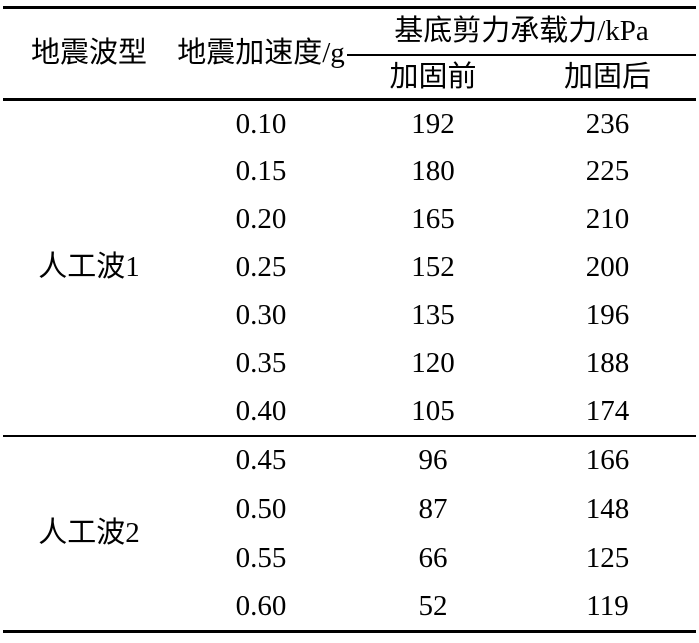  I want to click on cell-acceleration: 0.45, so click(261, 460).